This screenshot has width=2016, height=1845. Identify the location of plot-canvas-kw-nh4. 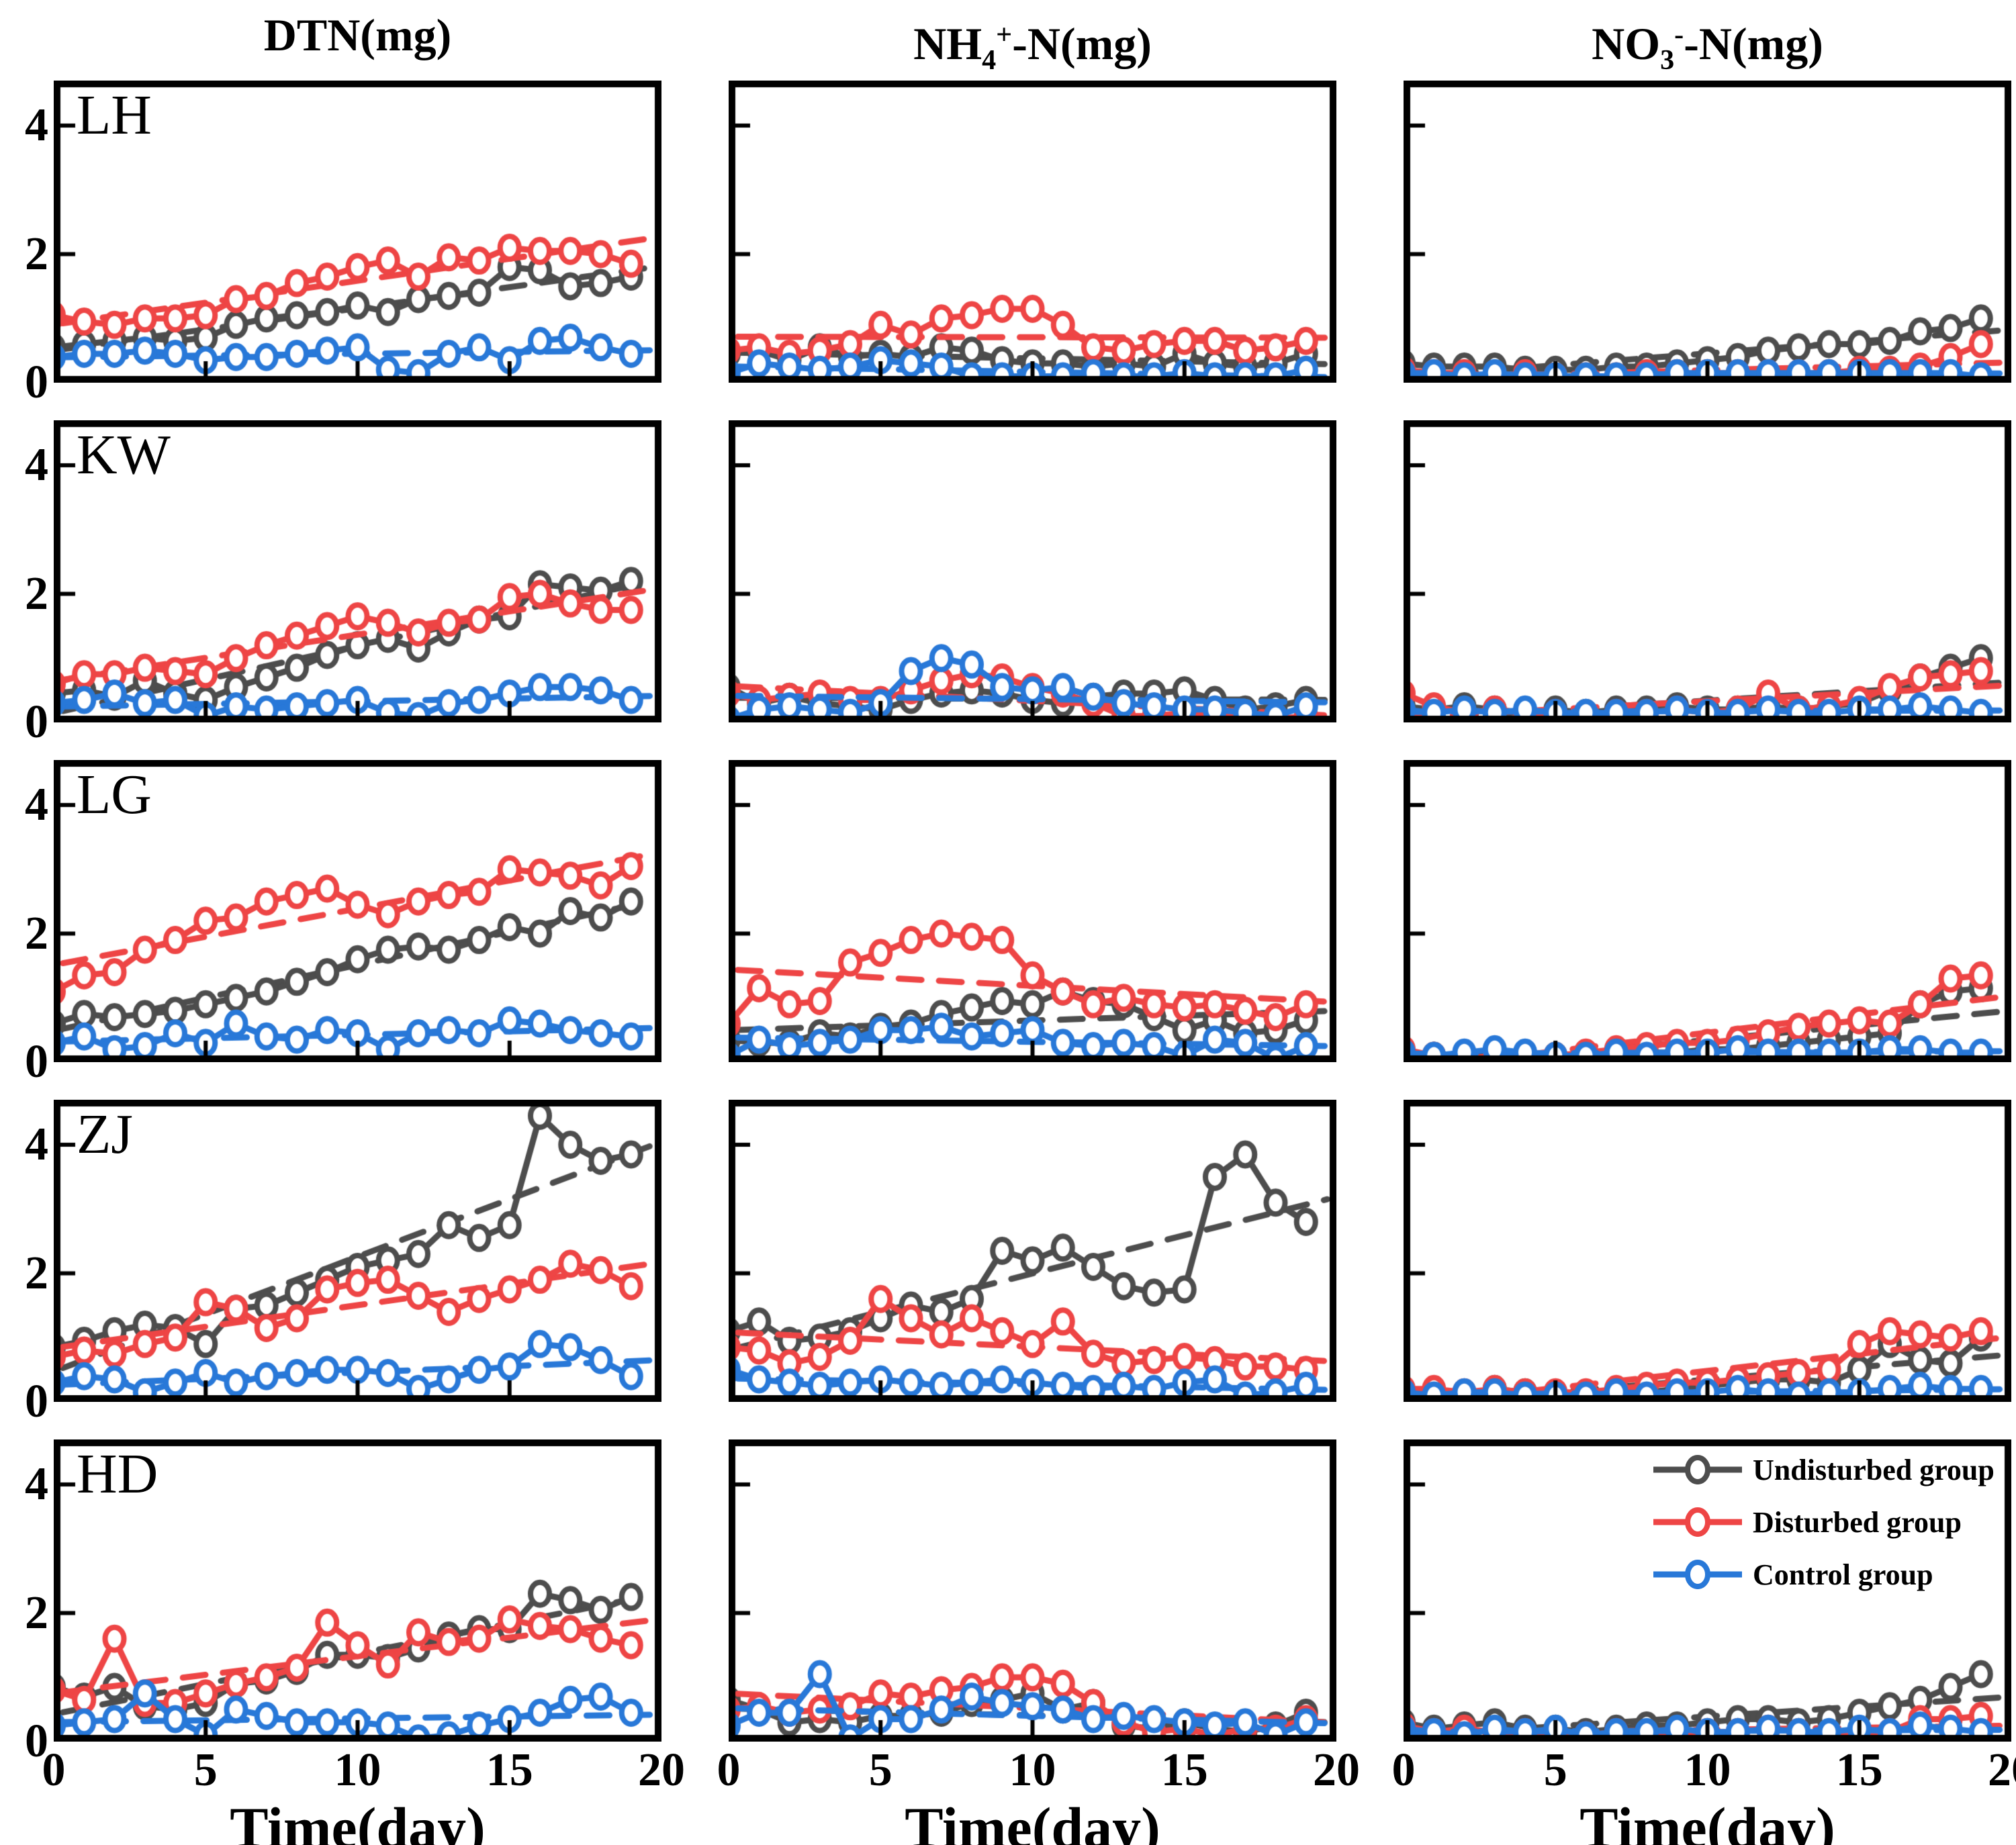
(1032, 571).